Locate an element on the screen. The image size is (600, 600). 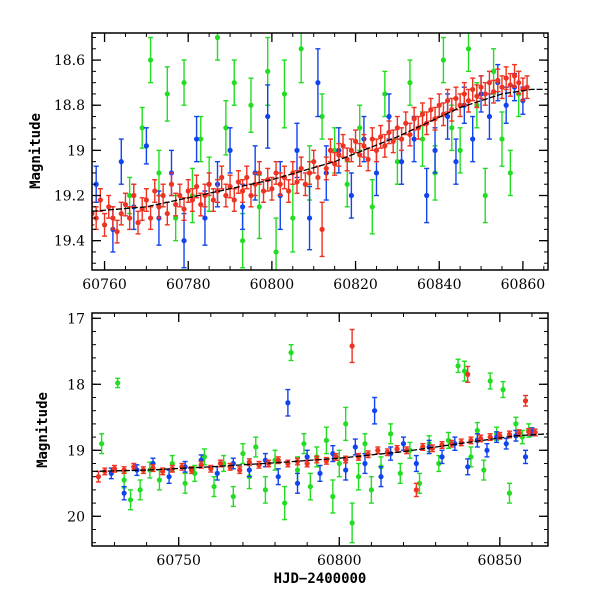
y-tick-label: 19 is located at coordinates (76, 451).